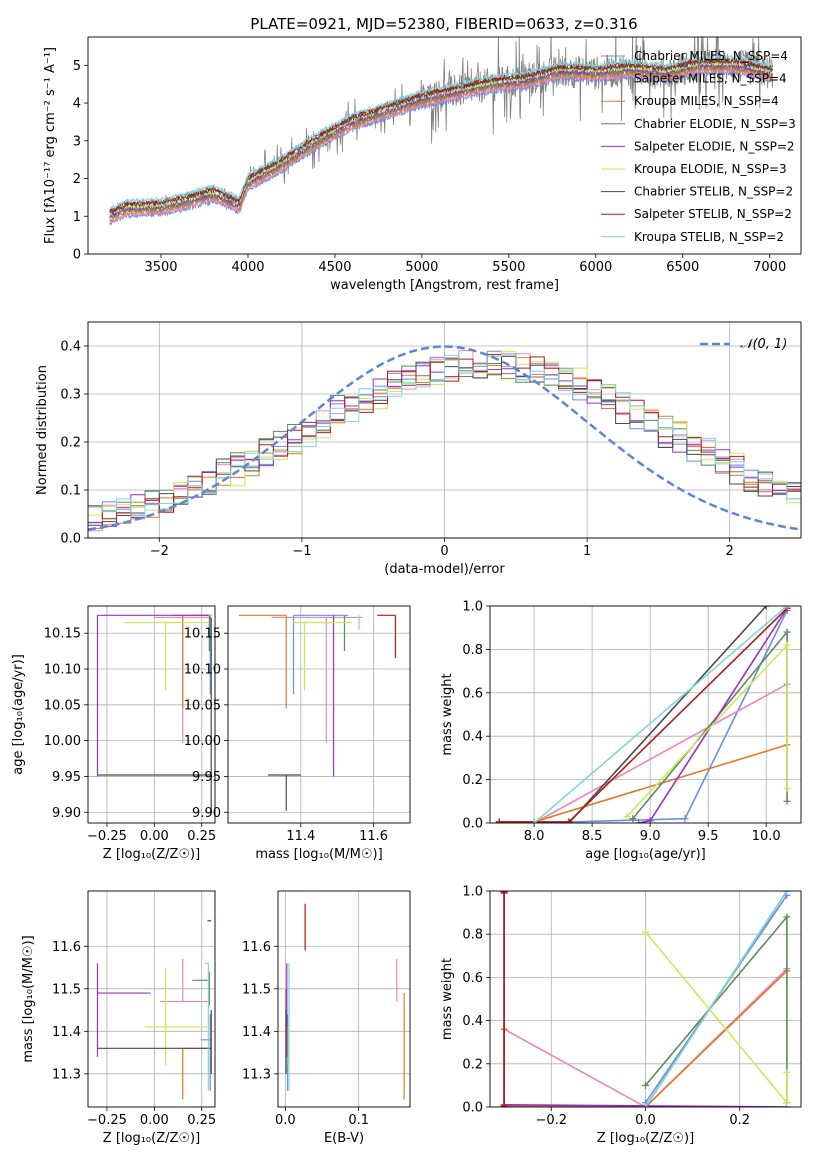  What do you see at coordinates (534, 836) in the screenshot?
I see `x-tick-label: 8.0` at bounding box center [534, 836].